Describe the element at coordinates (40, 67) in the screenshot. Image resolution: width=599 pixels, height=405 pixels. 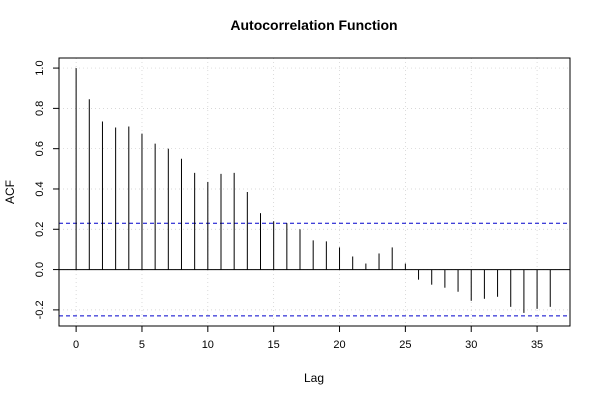
I see `y-tick-label: 1.0` at that location.